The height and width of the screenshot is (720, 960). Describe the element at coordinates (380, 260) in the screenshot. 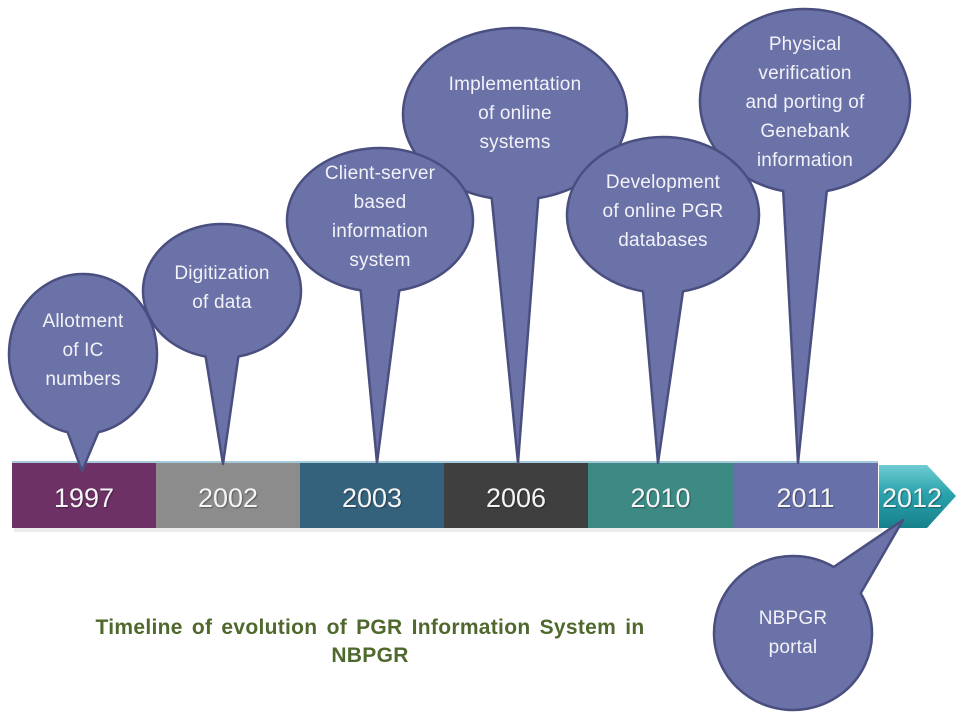

I see `balloon-line: system` at that location.